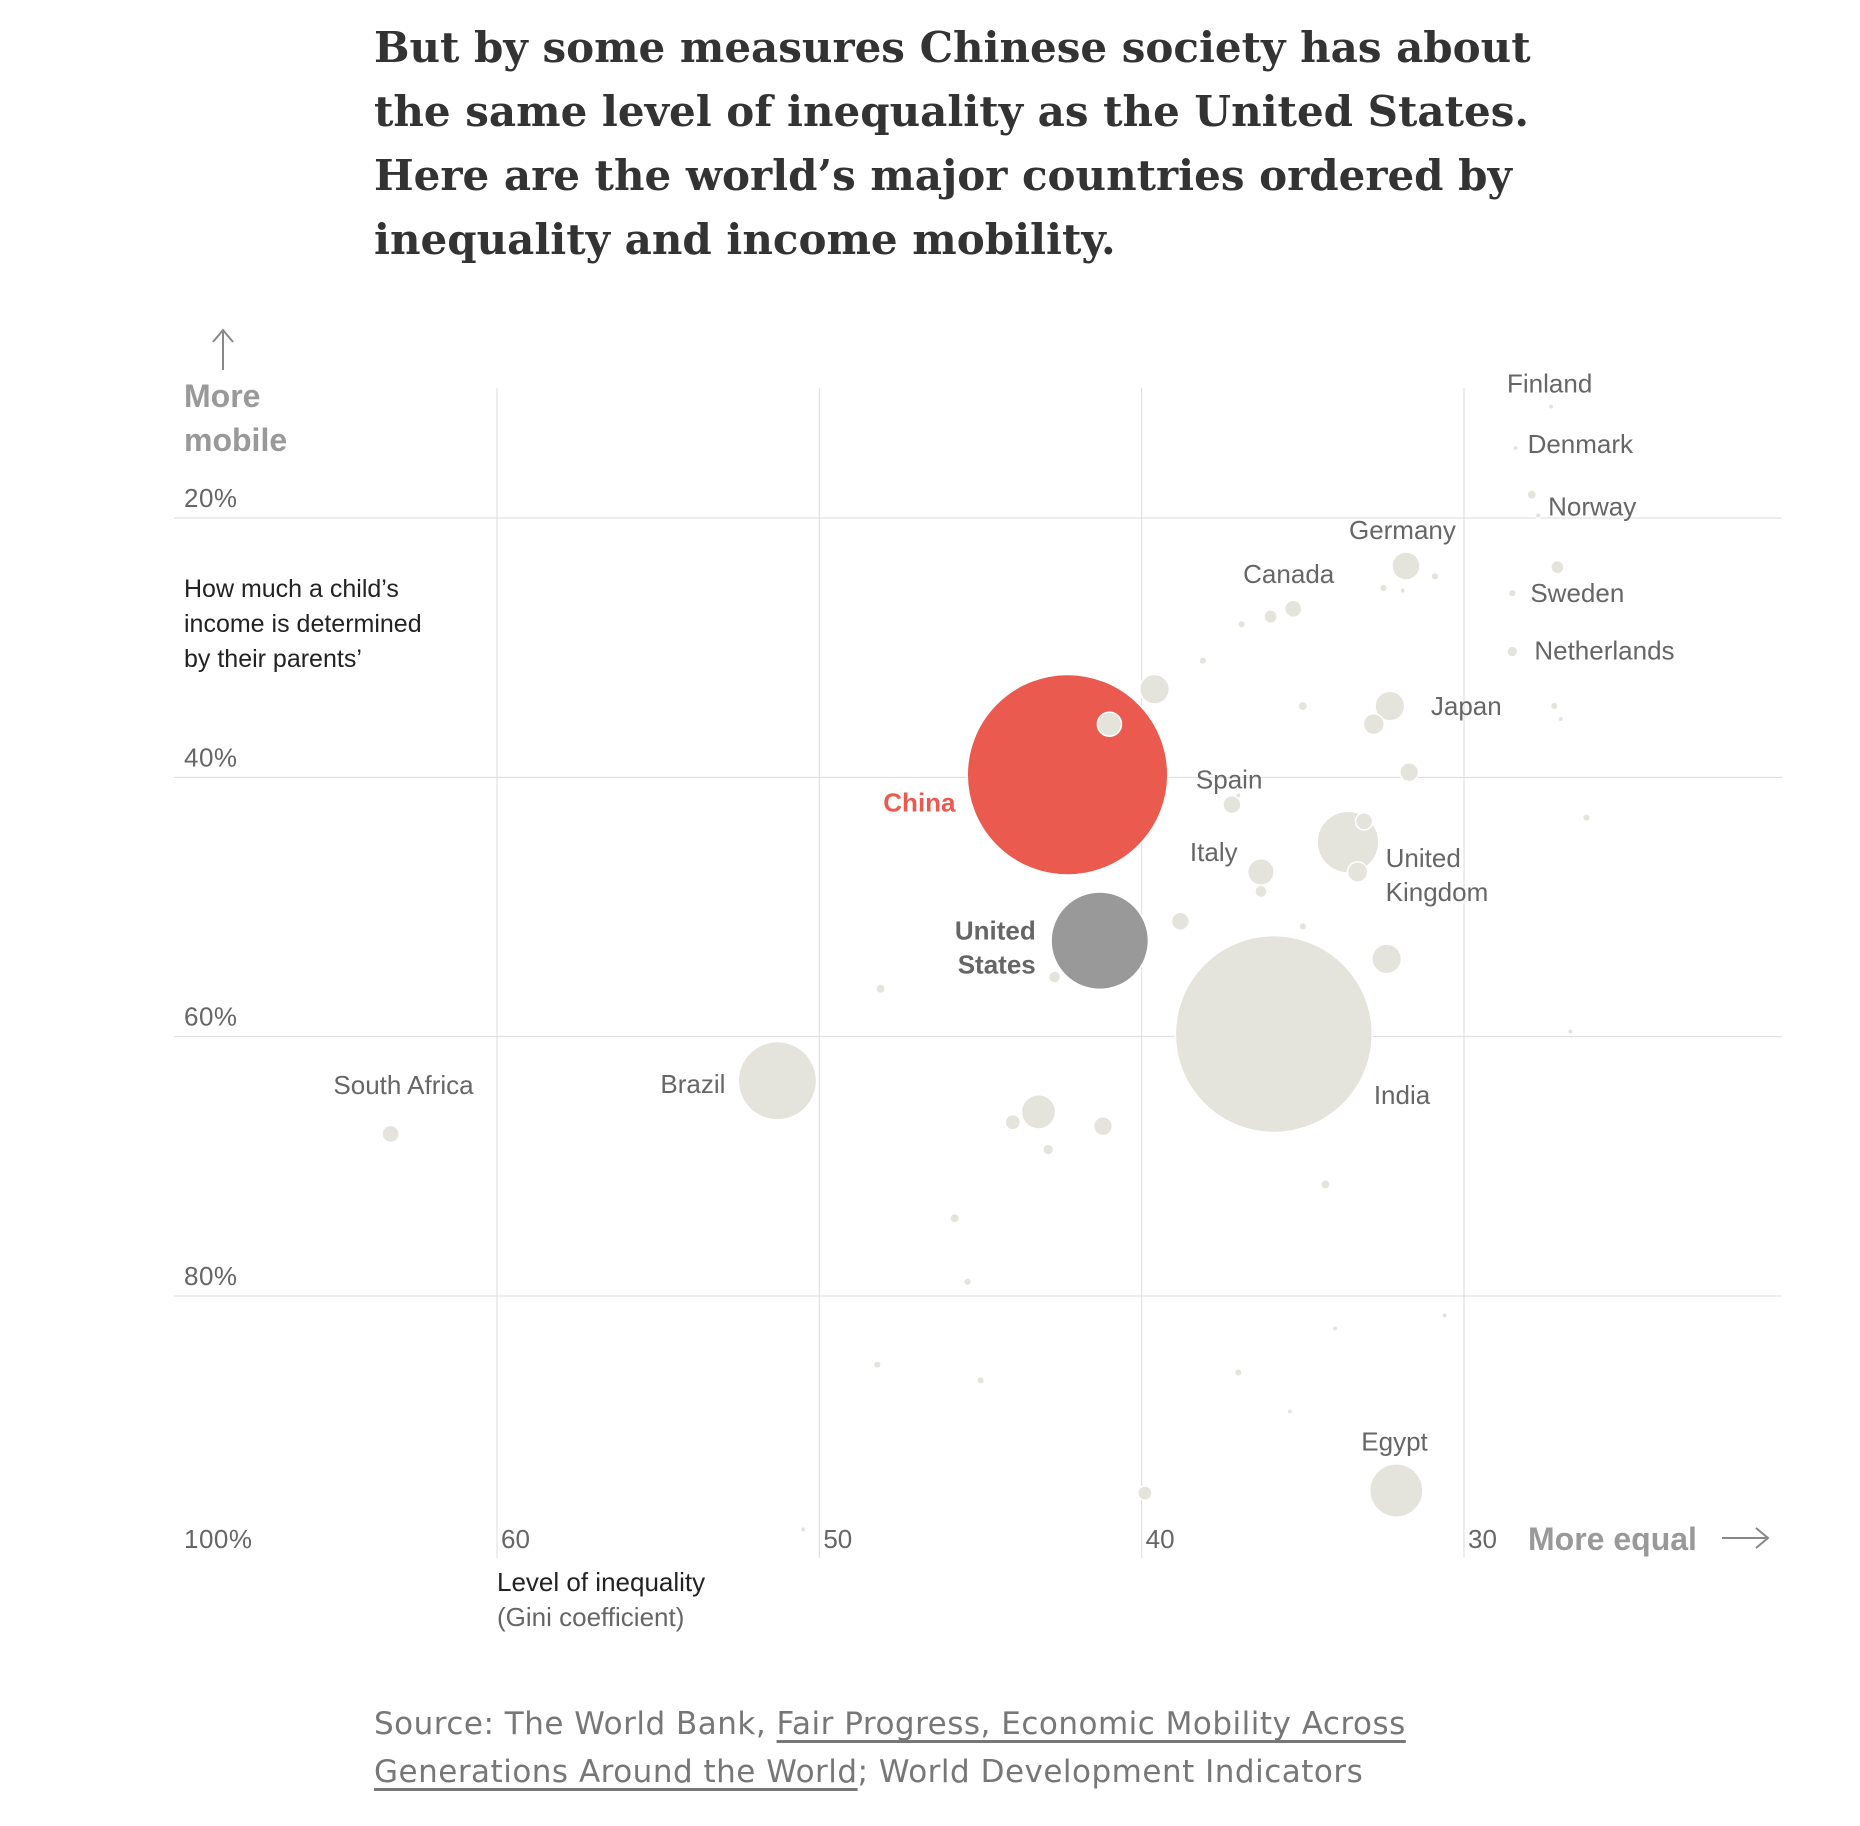 The image size is (1860, 1826). I want to click on point-united-states, so click(1100, 941).